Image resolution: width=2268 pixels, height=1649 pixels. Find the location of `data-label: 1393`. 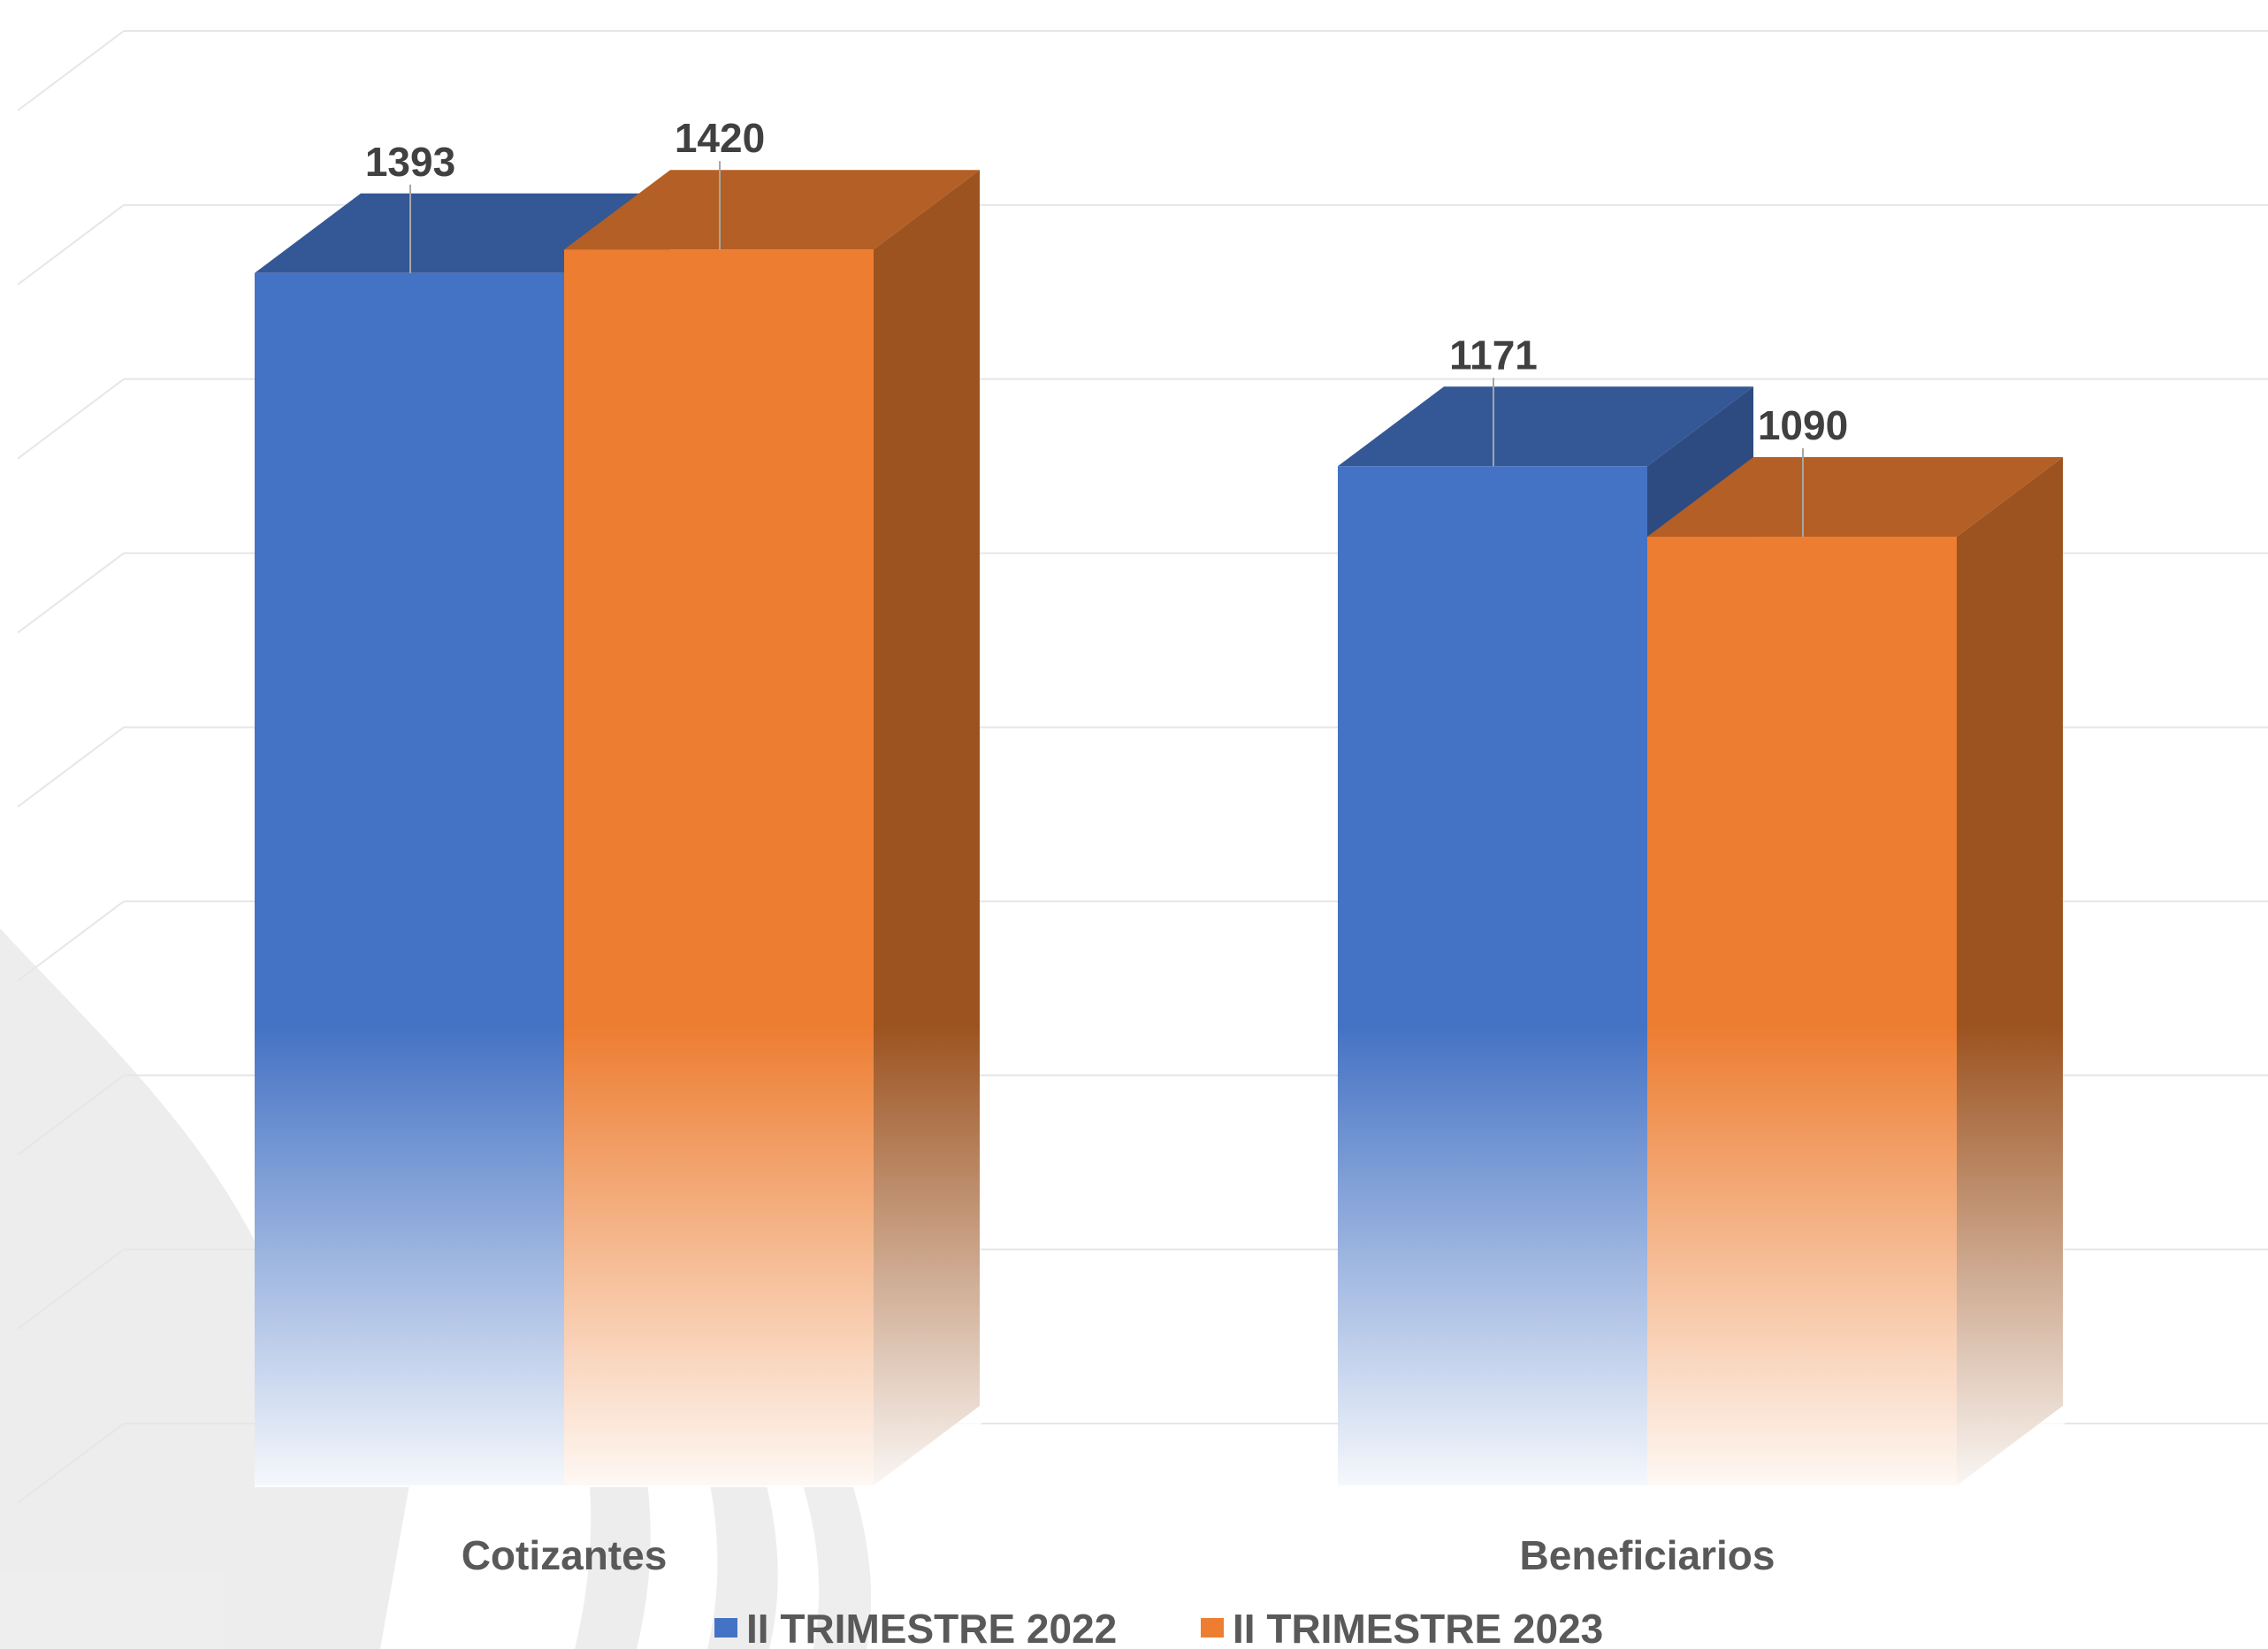

data-label: 1393 is located at coordinates (410, 162).